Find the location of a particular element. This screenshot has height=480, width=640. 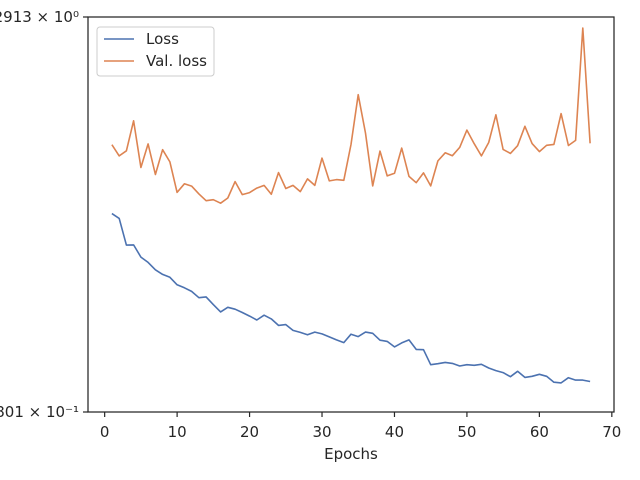

x-tick-label: 20 is located at coordinates (249, 432).